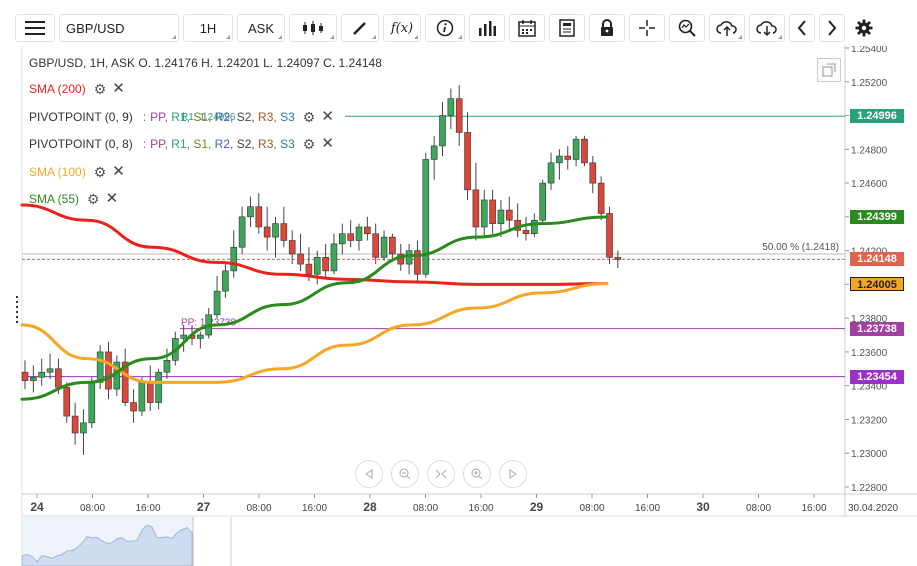 The width and height of the screenshot is (917, 566). What do you see at coordinates (204, 117) in the screenshot?
I see `pivot-level-s1: S1,` at bounding box center [204, 117].